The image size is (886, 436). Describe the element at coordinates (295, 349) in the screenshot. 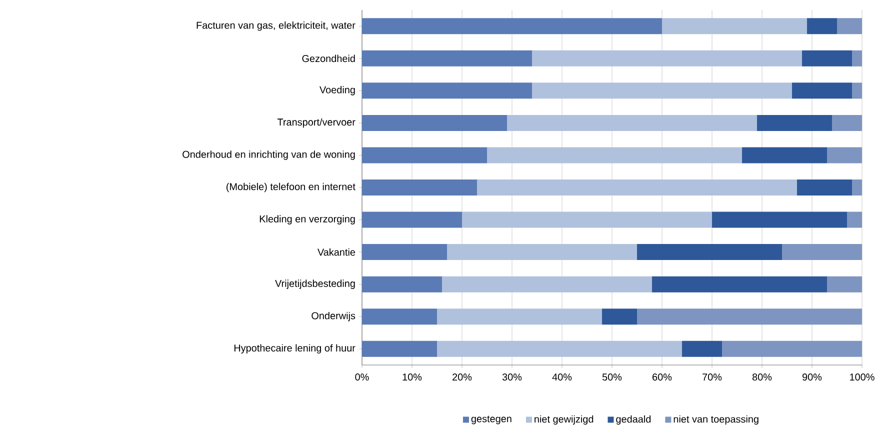

I see `y-tick-label: Hypothecaire lening of huur` at that location.